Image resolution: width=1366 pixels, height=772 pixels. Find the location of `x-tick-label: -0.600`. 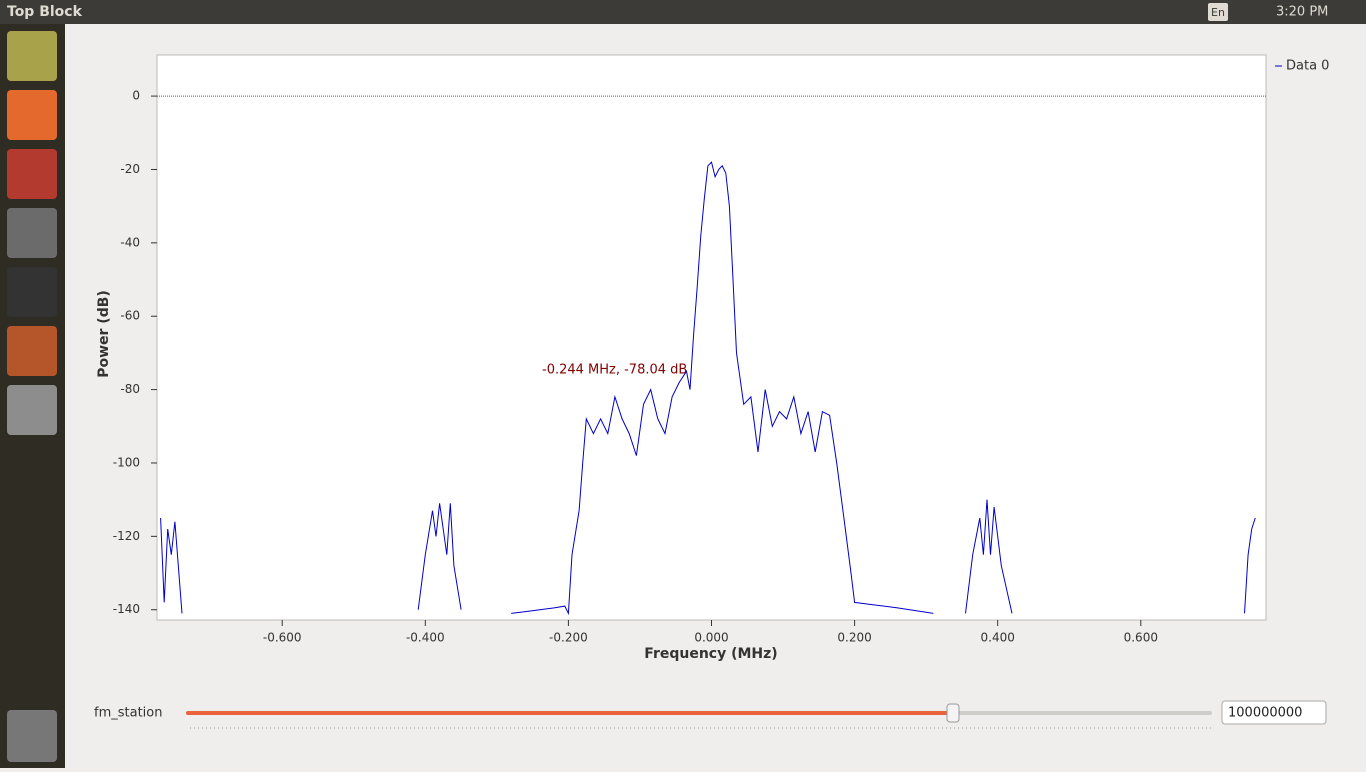

x-tick-label: -0.600 is located at coordinates (282, 638).